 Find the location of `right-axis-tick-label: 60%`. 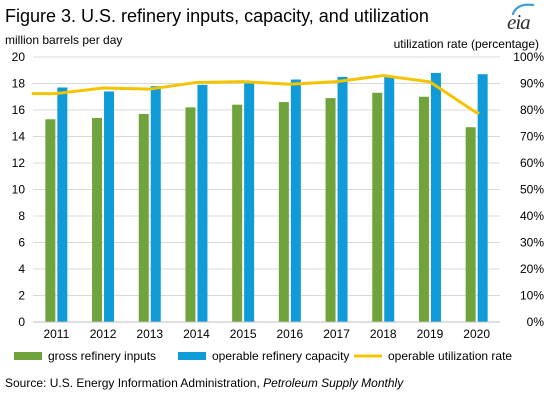

right-axis-tick-label: 60% is located at coordinates (532, 163).